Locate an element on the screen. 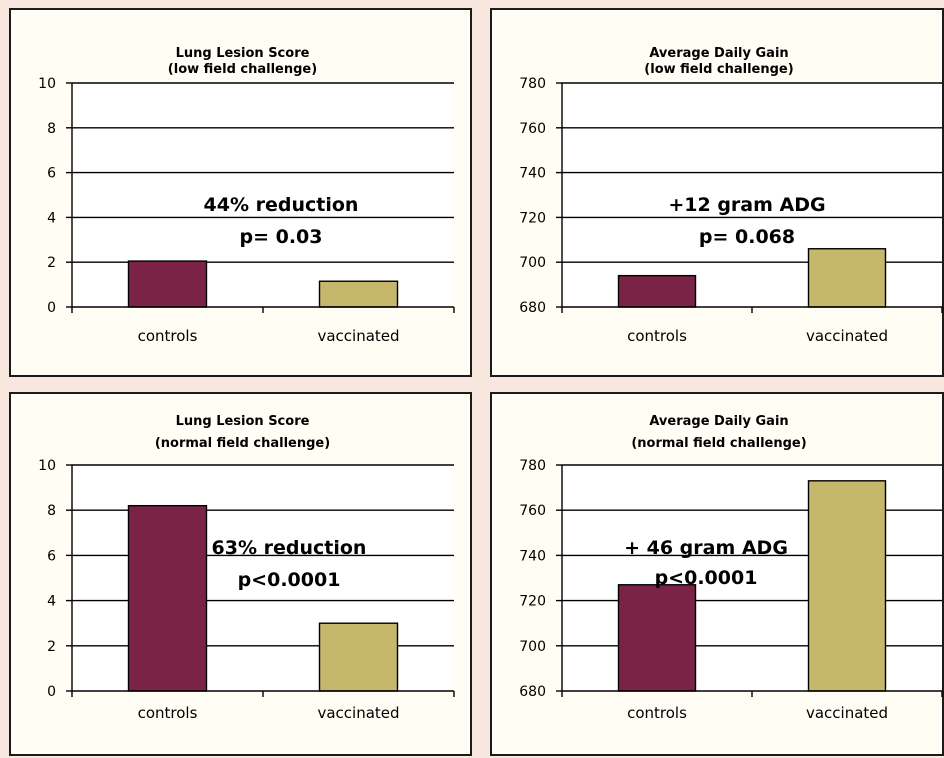  annotation-effect: + 46 gram ADG is located at coordinates (706, 548).